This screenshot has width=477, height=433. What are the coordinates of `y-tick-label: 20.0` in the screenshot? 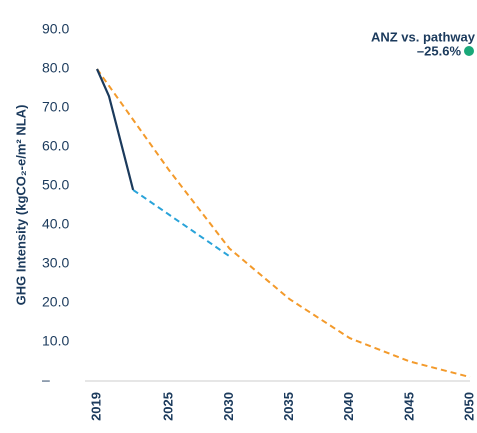 It's located at (55, 302).